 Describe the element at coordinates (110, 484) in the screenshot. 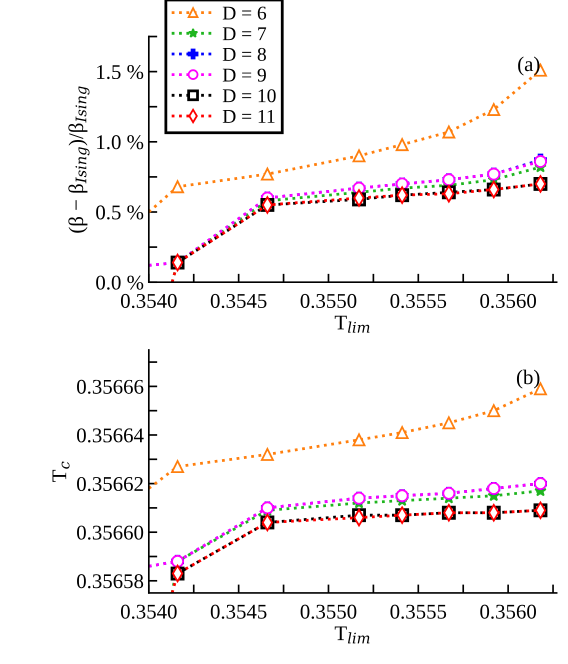

I see `y-tick-label: 0.35662` at that location.